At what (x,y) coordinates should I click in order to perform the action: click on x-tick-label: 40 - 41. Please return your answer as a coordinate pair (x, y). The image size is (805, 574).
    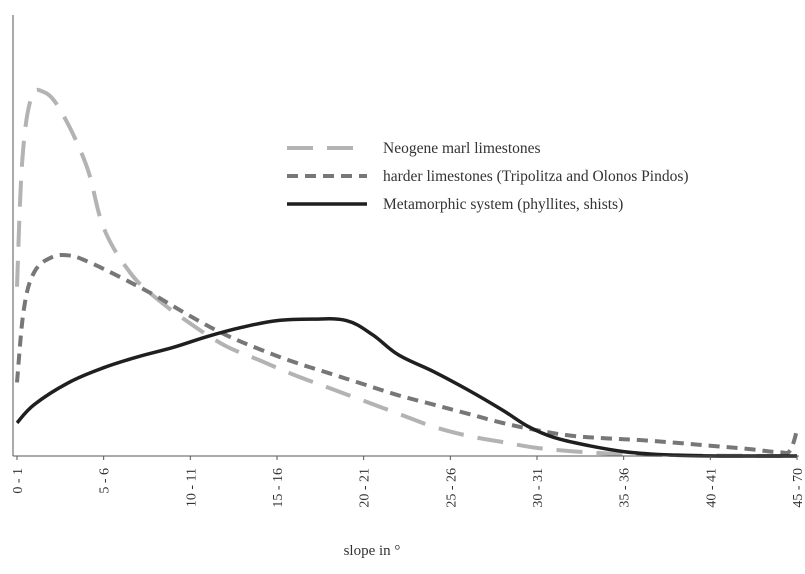
    Looking at the image, I should click on (711, 488).